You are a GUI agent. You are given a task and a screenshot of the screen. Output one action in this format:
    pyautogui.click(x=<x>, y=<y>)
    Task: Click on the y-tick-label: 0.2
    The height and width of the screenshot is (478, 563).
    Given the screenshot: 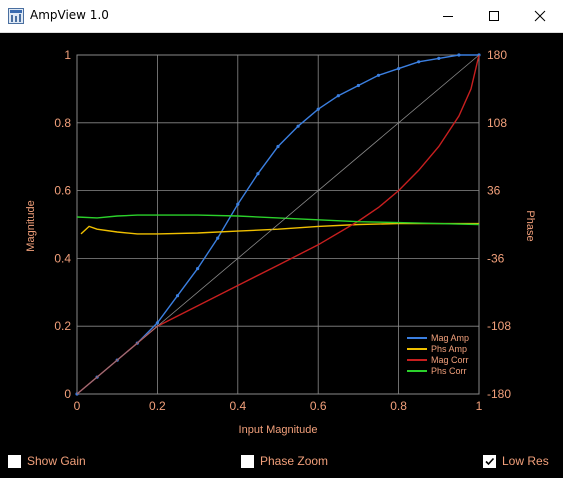 What is the action you would take?
    pyautogui.click(x=62, y=326)
    